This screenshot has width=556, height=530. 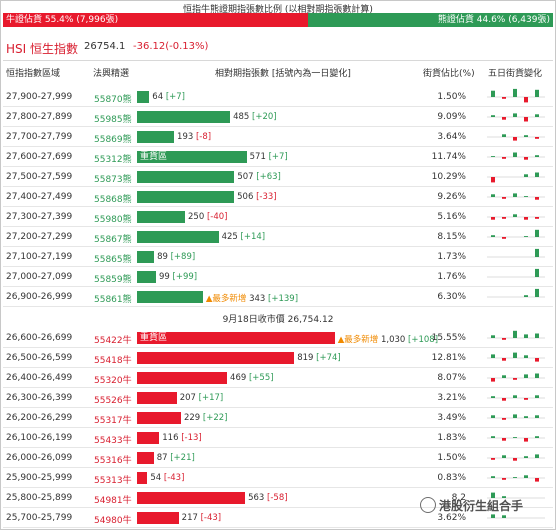 I want to click on warrant-code-link: 55316牛, so click(x=113, y=461).